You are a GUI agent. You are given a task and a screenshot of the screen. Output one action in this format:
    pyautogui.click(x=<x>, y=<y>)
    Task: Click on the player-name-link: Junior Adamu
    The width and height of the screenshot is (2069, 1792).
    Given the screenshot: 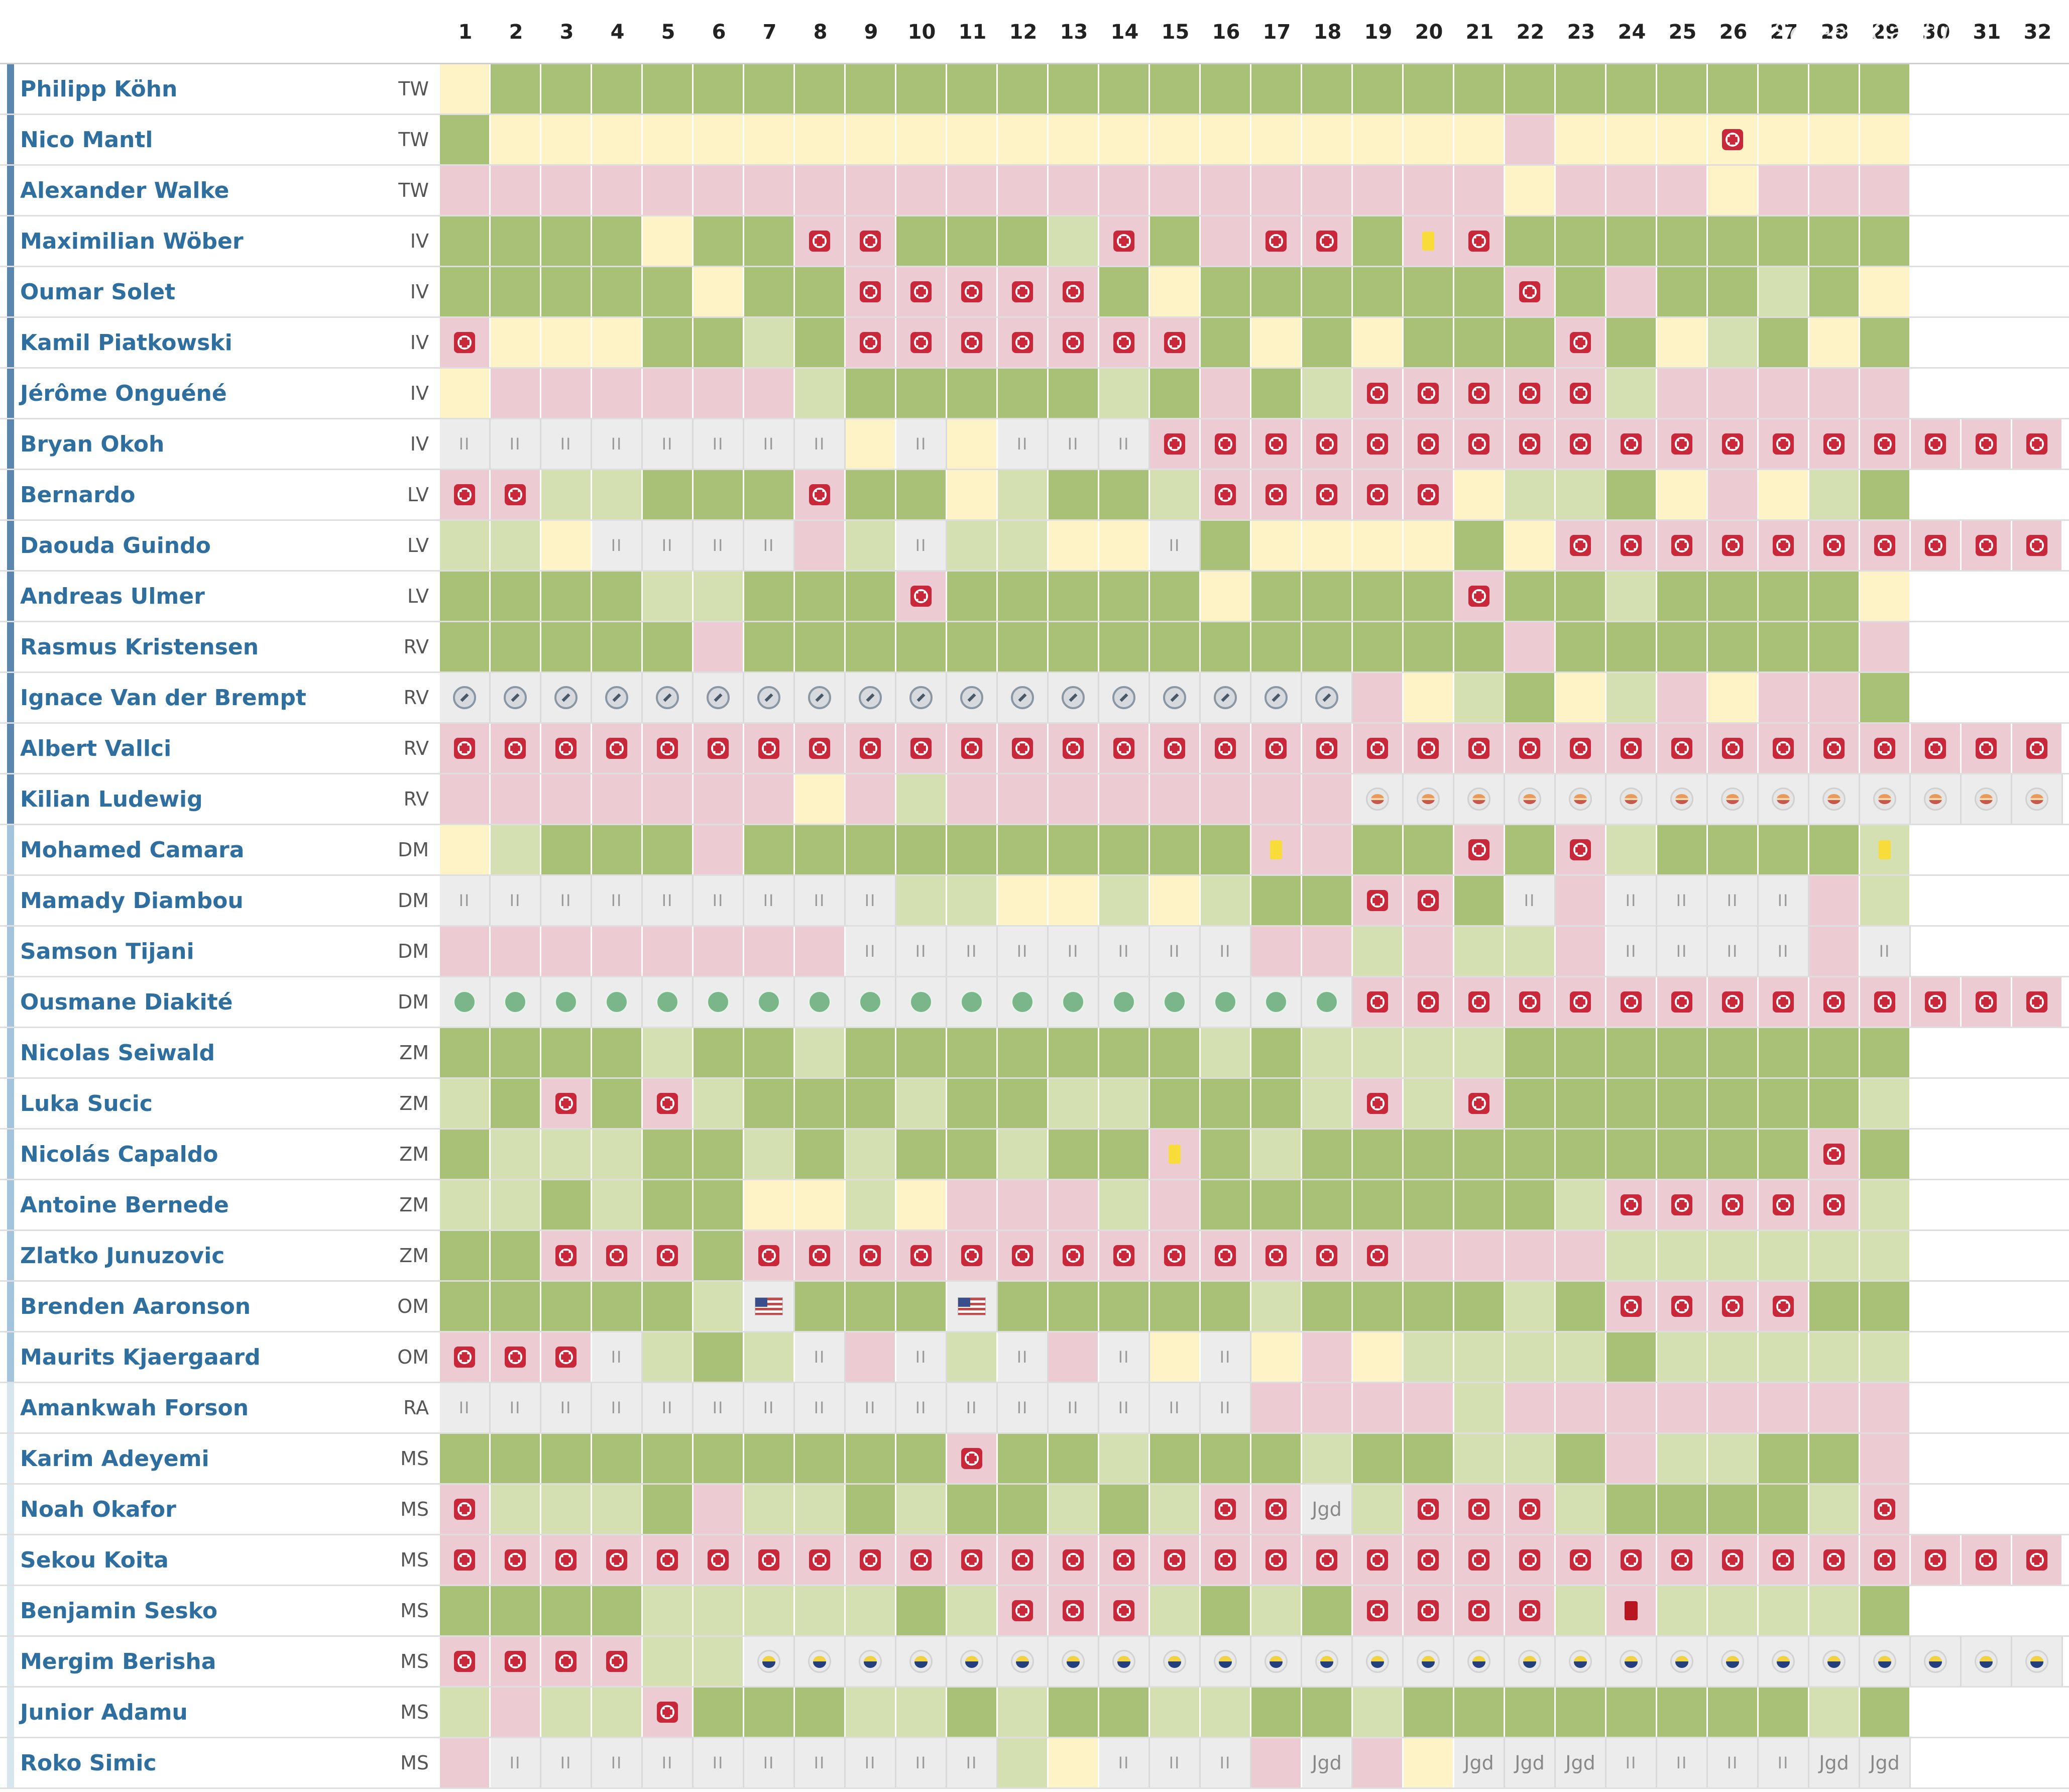 What is the action you would take?
    pyautogui.click(x=104, y=1712)
    